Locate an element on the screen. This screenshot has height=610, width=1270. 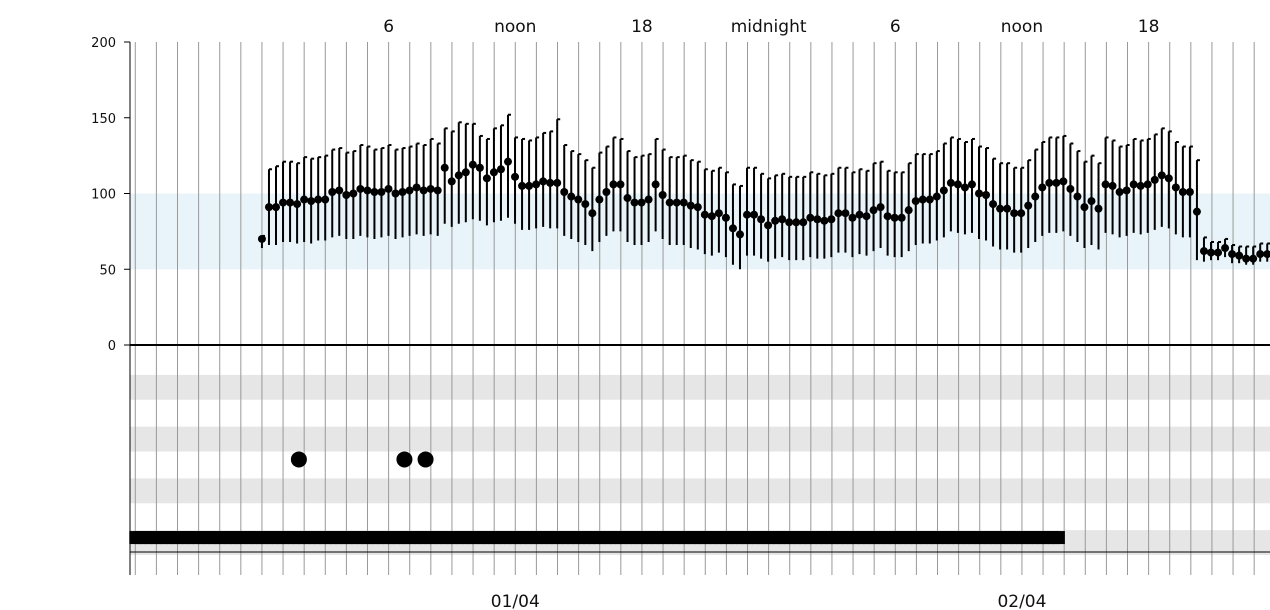
top-time-axis: 6 noon 18 midnight 6 noon 18 is located at coordinates (771, 27).